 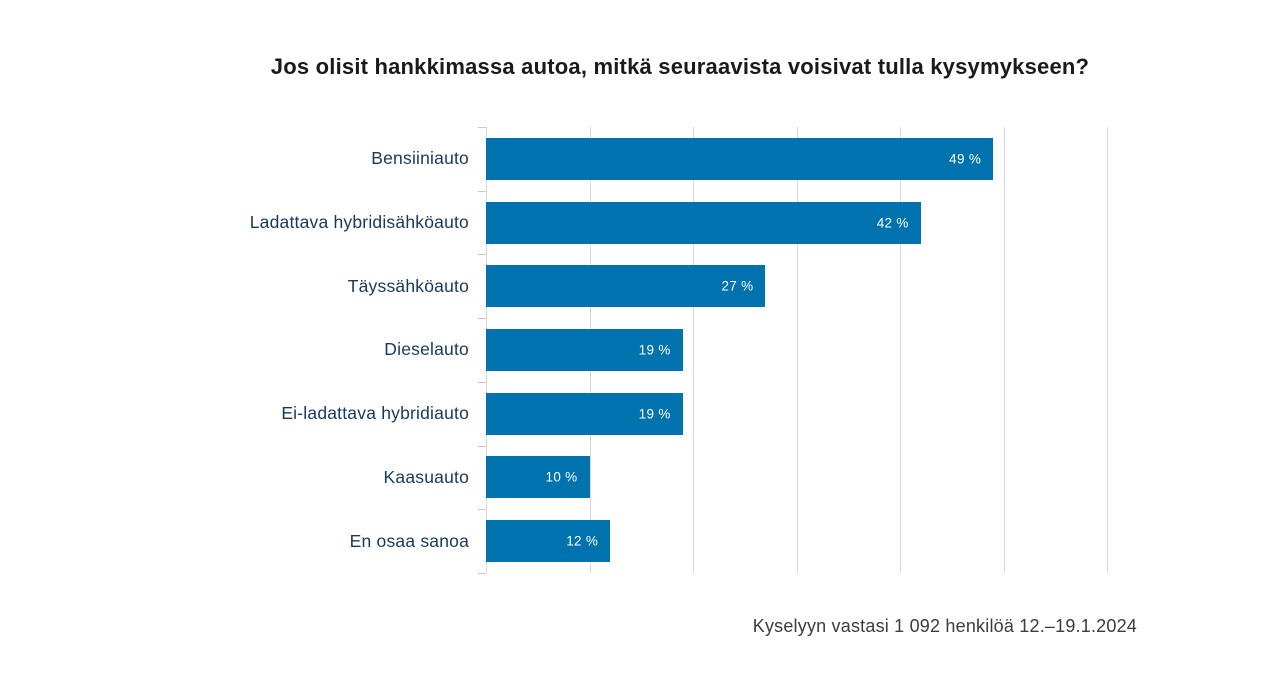 What do you see at coordinates (703, 222) in the screenshot?
I see `bar: 42 %` at bounding box center [703, 222].